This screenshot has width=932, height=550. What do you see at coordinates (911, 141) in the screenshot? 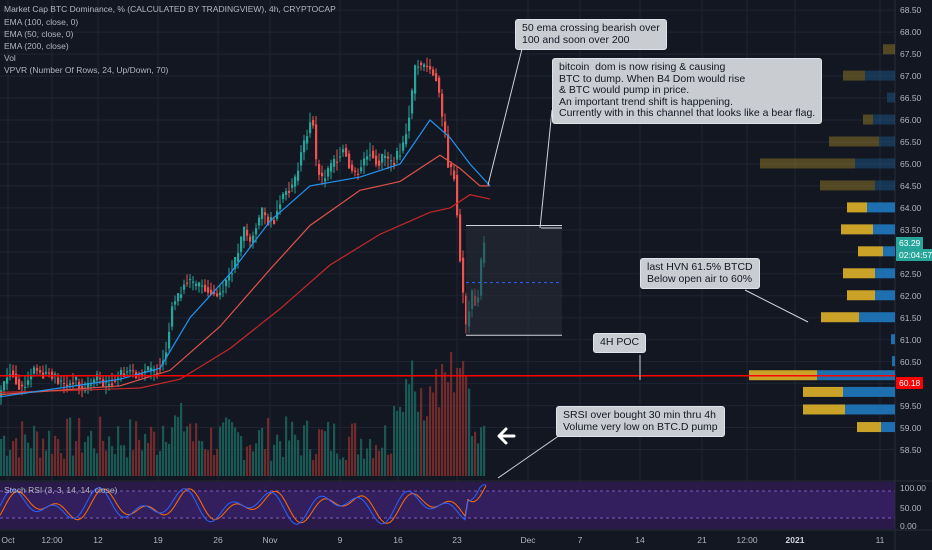
I see `price-tick-label: 65.50` at bounding box center [911, 141].